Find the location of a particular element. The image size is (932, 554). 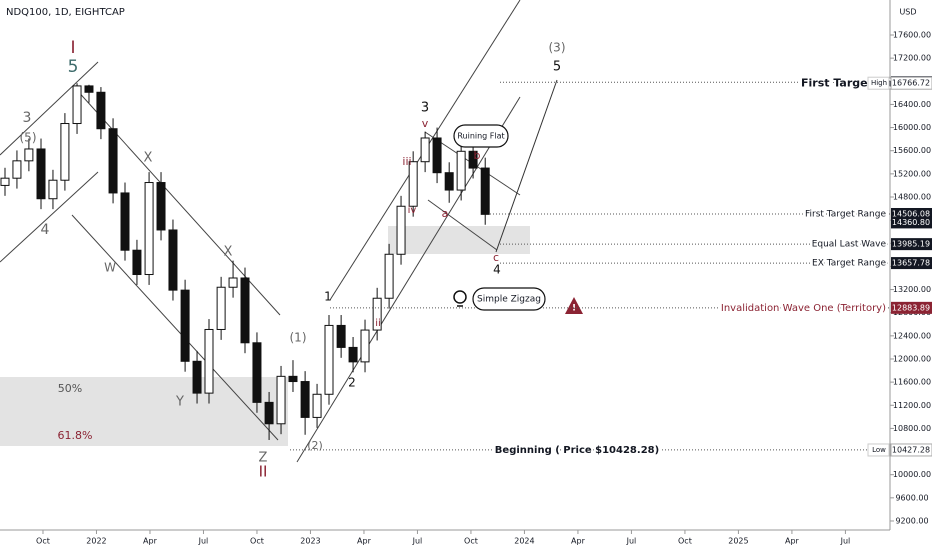

x-tick-label: 2024 is located at coordinates (524, 541).